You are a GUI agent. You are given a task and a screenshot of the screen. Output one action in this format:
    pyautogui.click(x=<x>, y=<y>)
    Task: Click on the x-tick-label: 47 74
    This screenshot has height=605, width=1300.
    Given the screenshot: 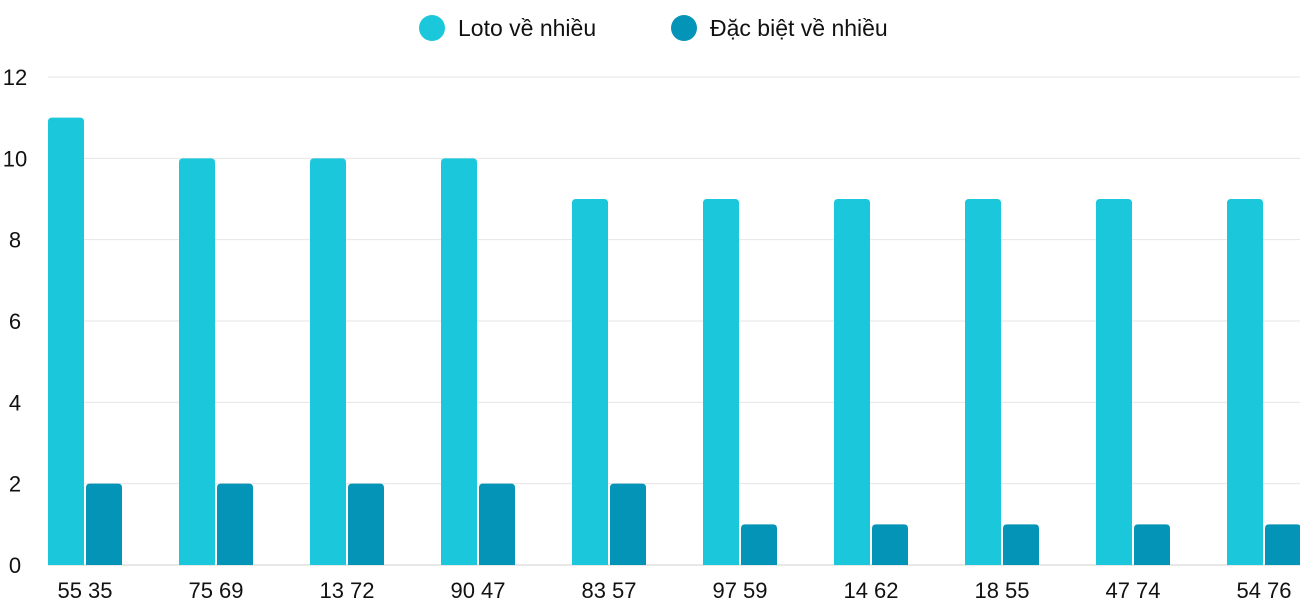 What is the action you would take?
    pyautogui.click(x=1132, y=589)
    